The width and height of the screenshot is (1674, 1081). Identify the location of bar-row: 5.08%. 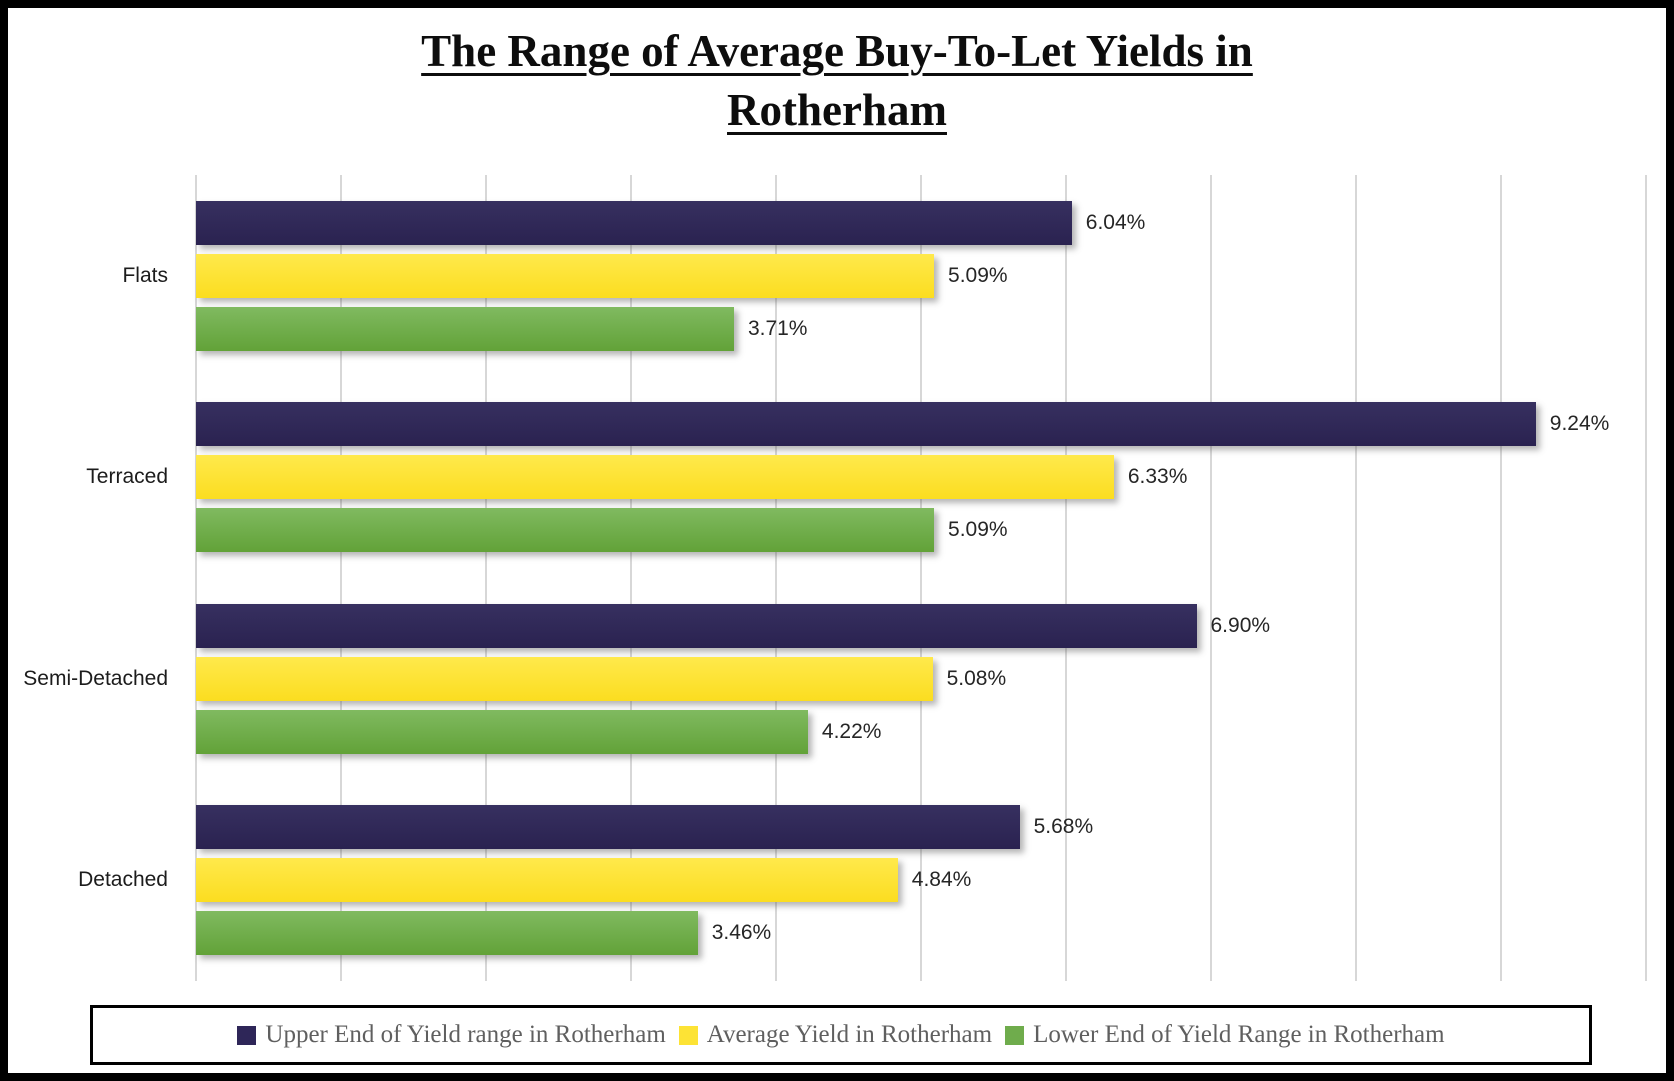
(921, 678).